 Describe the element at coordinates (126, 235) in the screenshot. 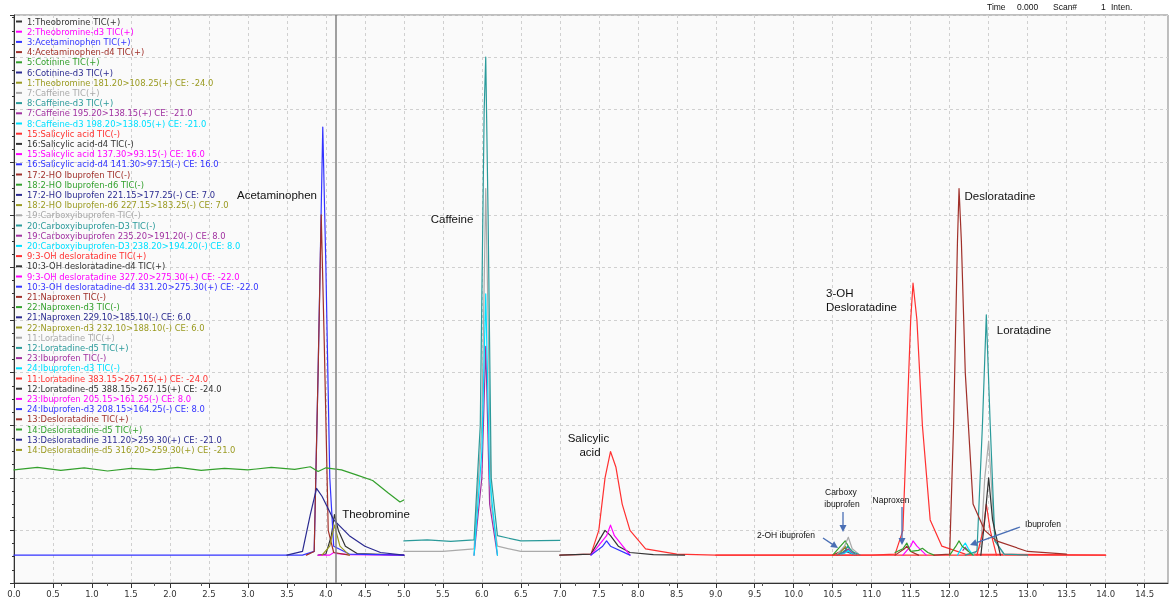

I see `legend-label: 19:Carboxyibuprofen 235.20>191.20(-) CE: 8.0` at that location.